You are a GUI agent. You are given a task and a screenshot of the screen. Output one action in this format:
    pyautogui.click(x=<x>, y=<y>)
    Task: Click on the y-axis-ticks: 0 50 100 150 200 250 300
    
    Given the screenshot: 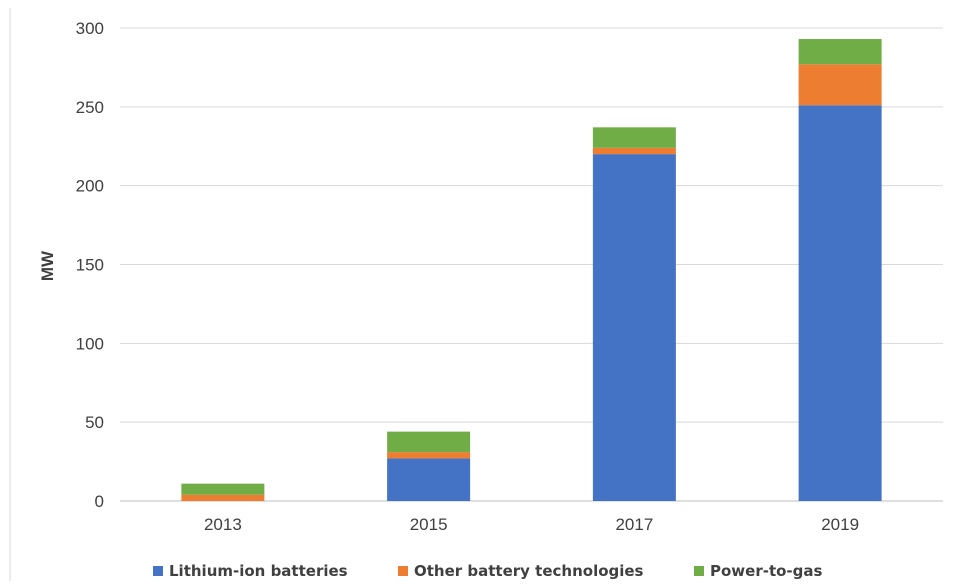 What is the action you would take?
    pyautogui.click(x=90, y=265)
    